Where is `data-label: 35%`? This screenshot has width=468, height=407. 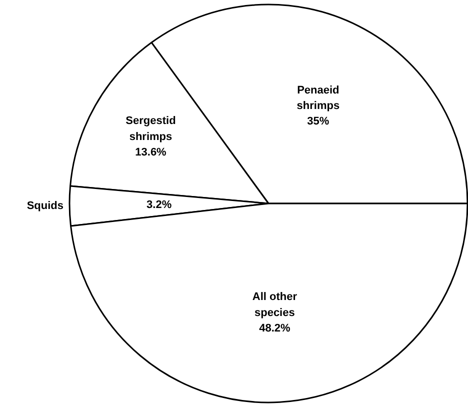
data-label: 35% is located at coordinates (318, 122).